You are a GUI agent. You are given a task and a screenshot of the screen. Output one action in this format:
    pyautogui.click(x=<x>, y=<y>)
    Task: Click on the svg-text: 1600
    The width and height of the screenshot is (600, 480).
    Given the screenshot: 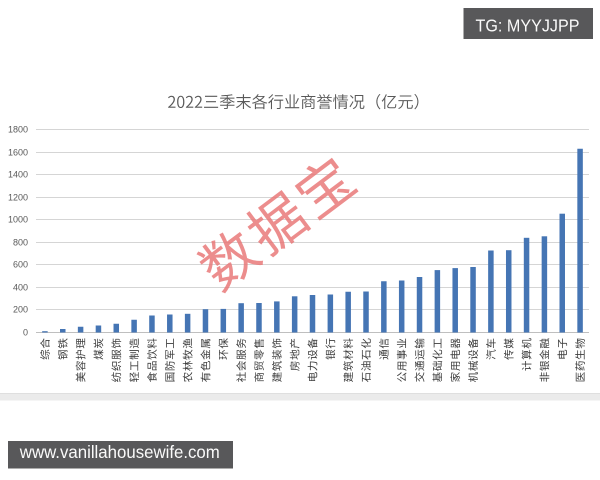 What is the action you would take?
    pyautogui.click(x=18, y=153)
    